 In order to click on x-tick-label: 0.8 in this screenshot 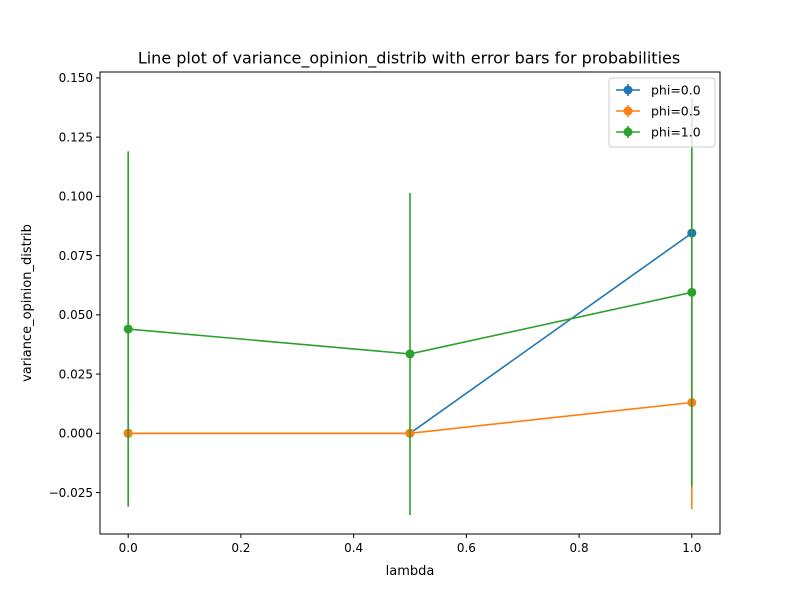, I will do `click(579, 548)`.